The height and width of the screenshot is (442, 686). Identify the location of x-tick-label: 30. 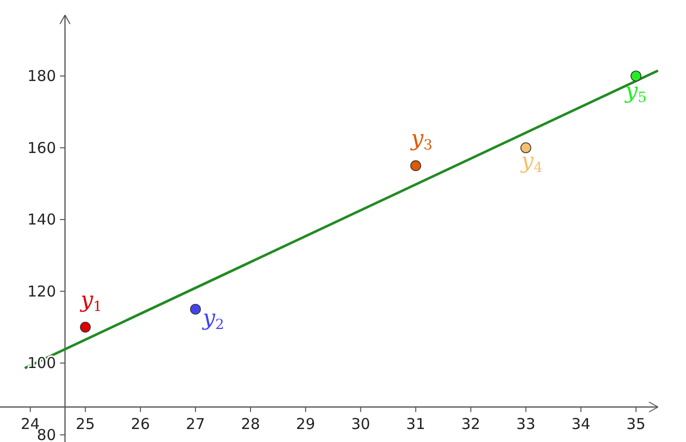
(360, 424).